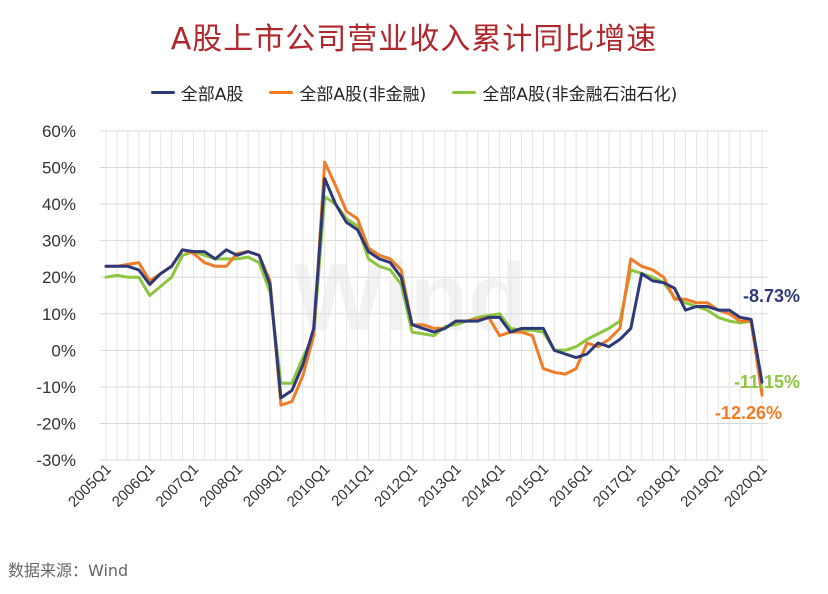  Describe the element at coordinates (571, 486) in the screenshot. I see `x-tick-label: 2016Q1` at that location.